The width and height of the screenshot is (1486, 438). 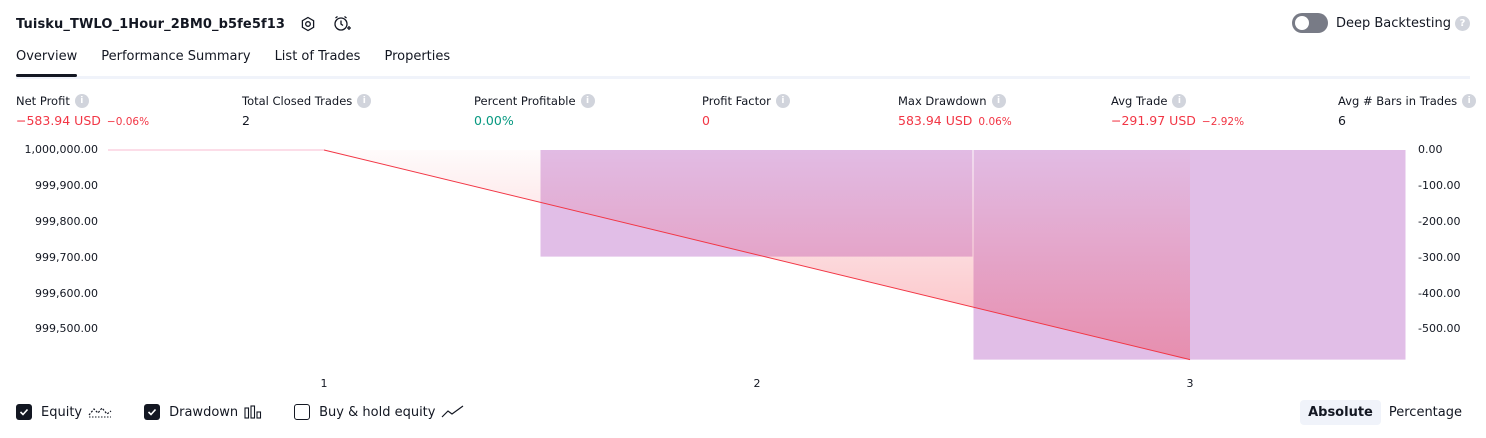 What do you see at coordinates (246, 120) in the screenshot?
I see `metric-value: 2` at bounding box center [246, 120].